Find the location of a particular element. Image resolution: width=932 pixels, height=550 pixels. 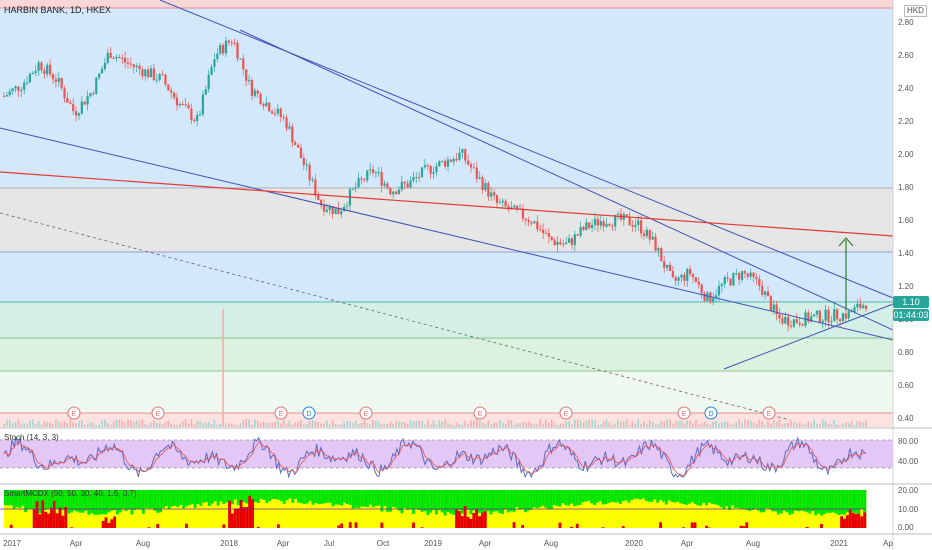

currency-badge: HKD is located at coordinates (915, 11).